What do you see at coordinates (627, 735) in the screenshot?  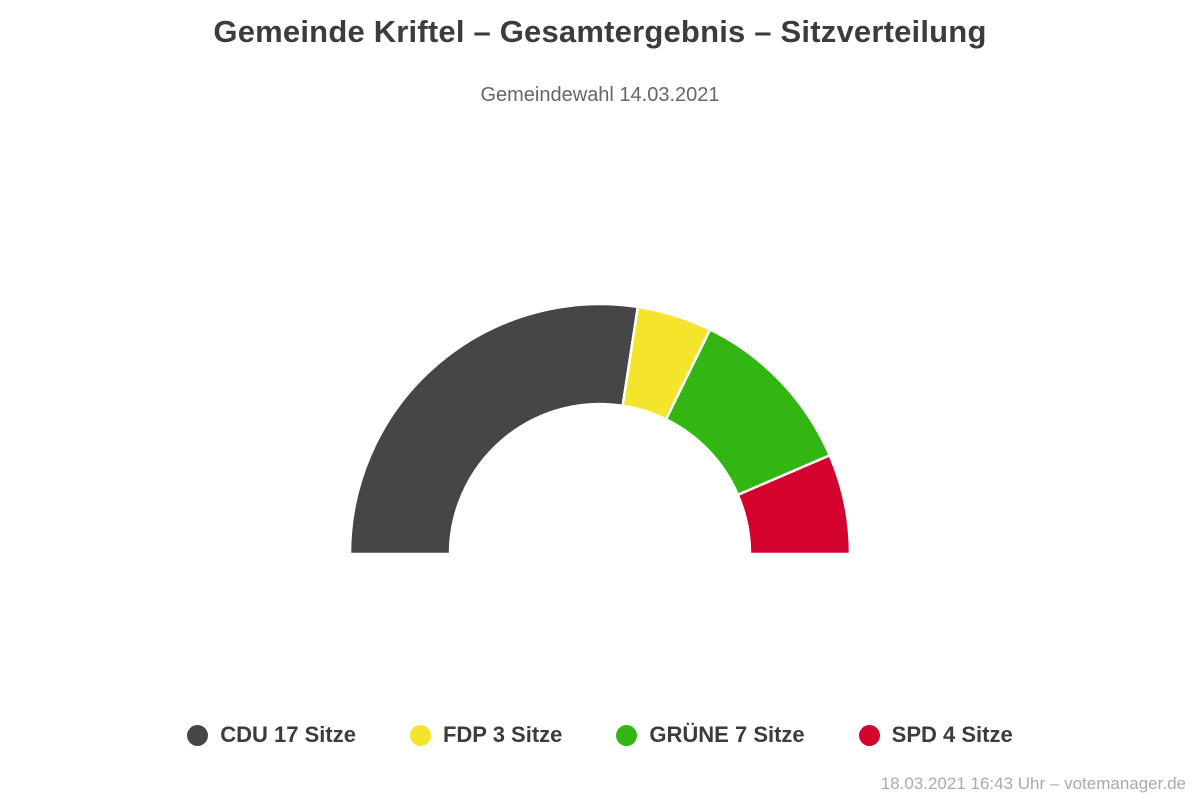 I see `gruene-color-dot-icon` at bounding box center [627, 735].